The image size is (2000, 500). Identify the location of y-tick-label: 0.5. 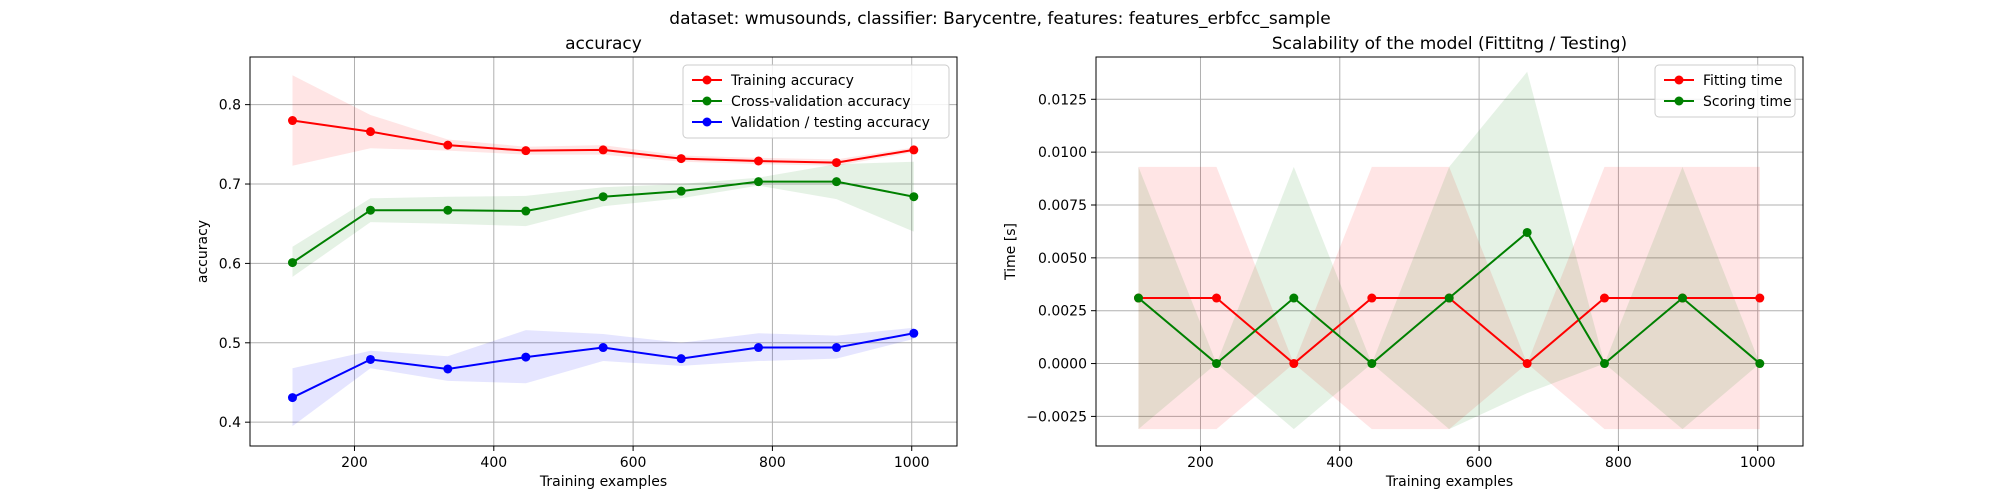
(230, 344).